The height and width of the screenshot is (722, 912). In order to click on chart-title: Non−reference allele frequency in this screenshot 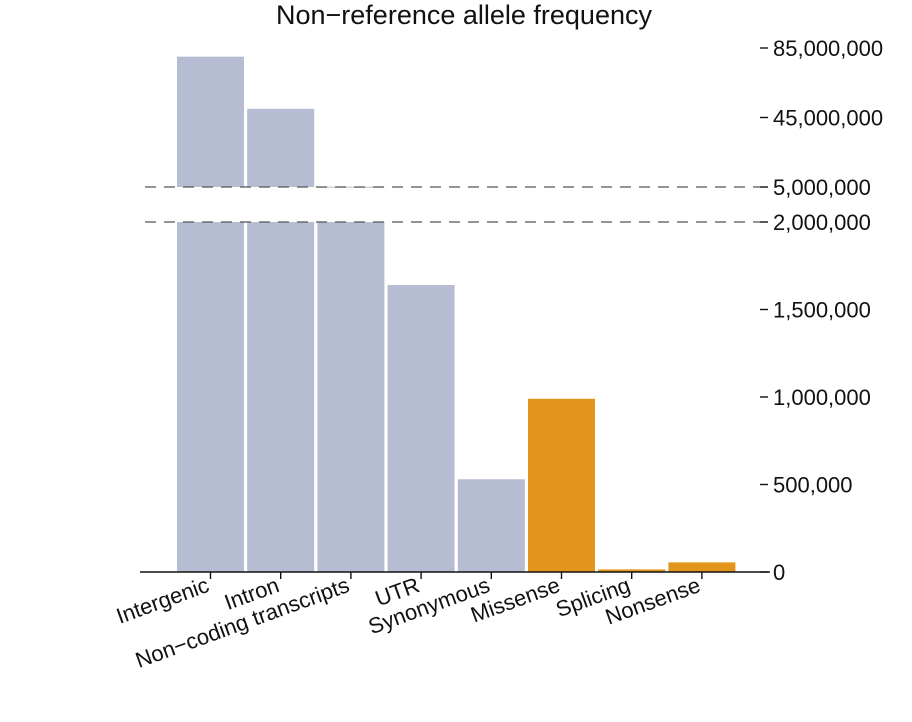, I will do `click(464, 15)`.